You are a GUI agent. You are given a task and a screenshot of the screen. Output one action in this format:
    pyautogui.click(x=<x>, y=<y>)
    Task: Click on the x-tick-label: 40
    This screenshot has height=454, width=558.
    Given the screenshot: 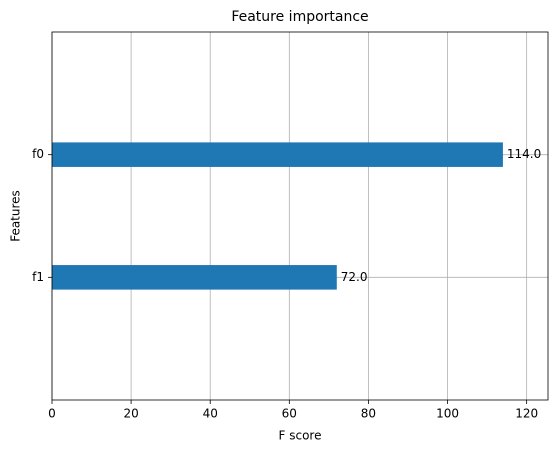 What is the action you would take?
    pyautogui.click(x=210, y=414)
    